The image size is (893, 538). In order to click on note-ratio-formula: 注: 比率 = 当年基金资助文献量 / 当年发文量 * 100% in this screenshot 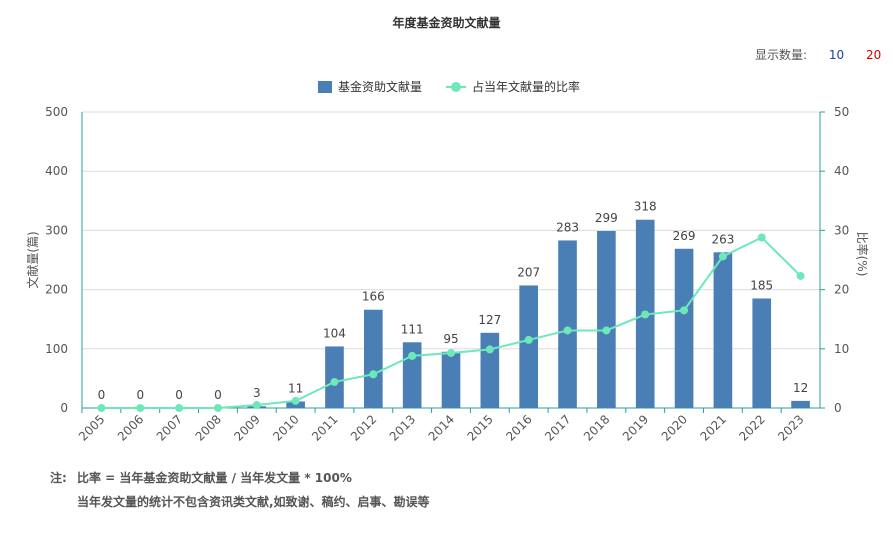, I will do `click(201, 477)`.